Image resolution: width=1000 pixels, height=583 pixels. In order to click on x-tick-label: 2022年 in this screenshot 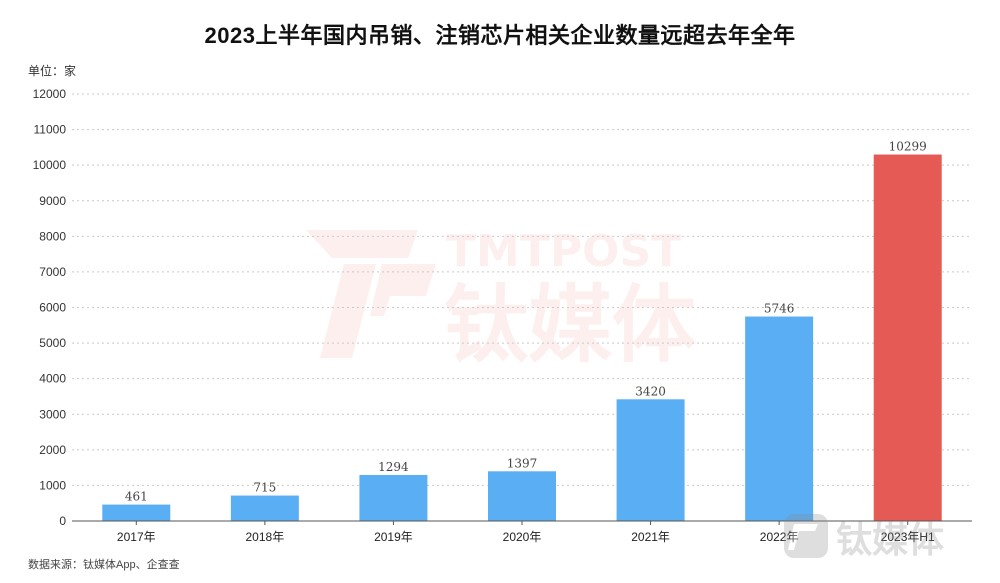, I will do `click(779, 537)`.